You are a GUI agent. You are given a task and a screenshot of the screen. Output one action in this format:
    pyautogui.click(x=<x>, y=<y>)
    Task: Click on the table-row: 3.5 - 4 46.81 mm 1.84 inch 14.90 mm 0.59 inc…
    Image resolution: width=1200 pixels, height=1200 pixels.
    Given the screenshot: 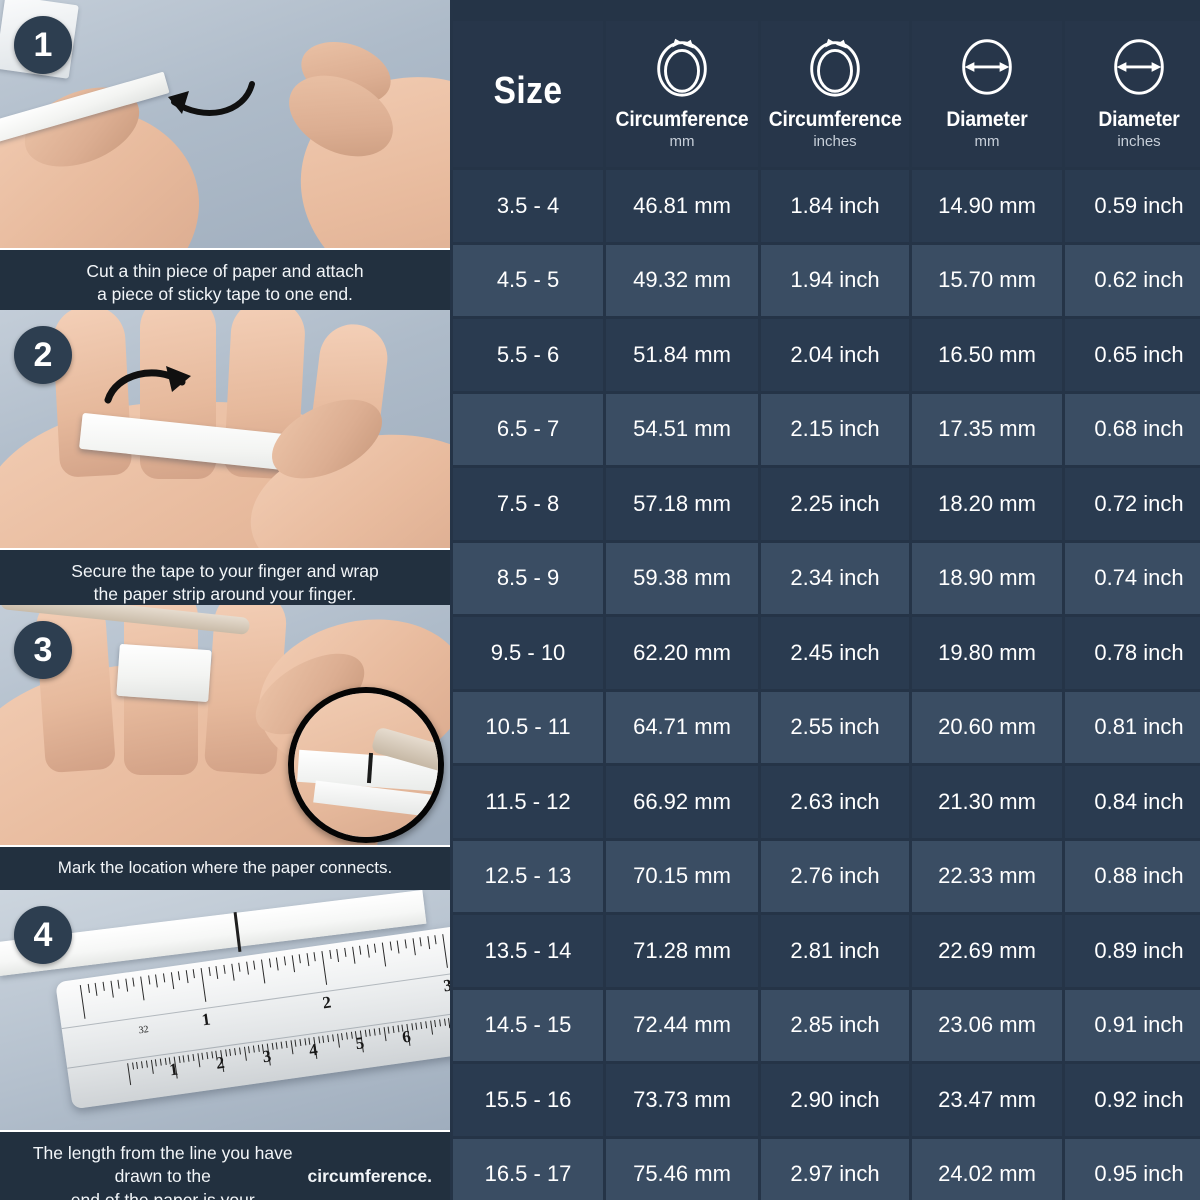 What is the action you would take?
    pyautogui.click(x=826, y=206)
    